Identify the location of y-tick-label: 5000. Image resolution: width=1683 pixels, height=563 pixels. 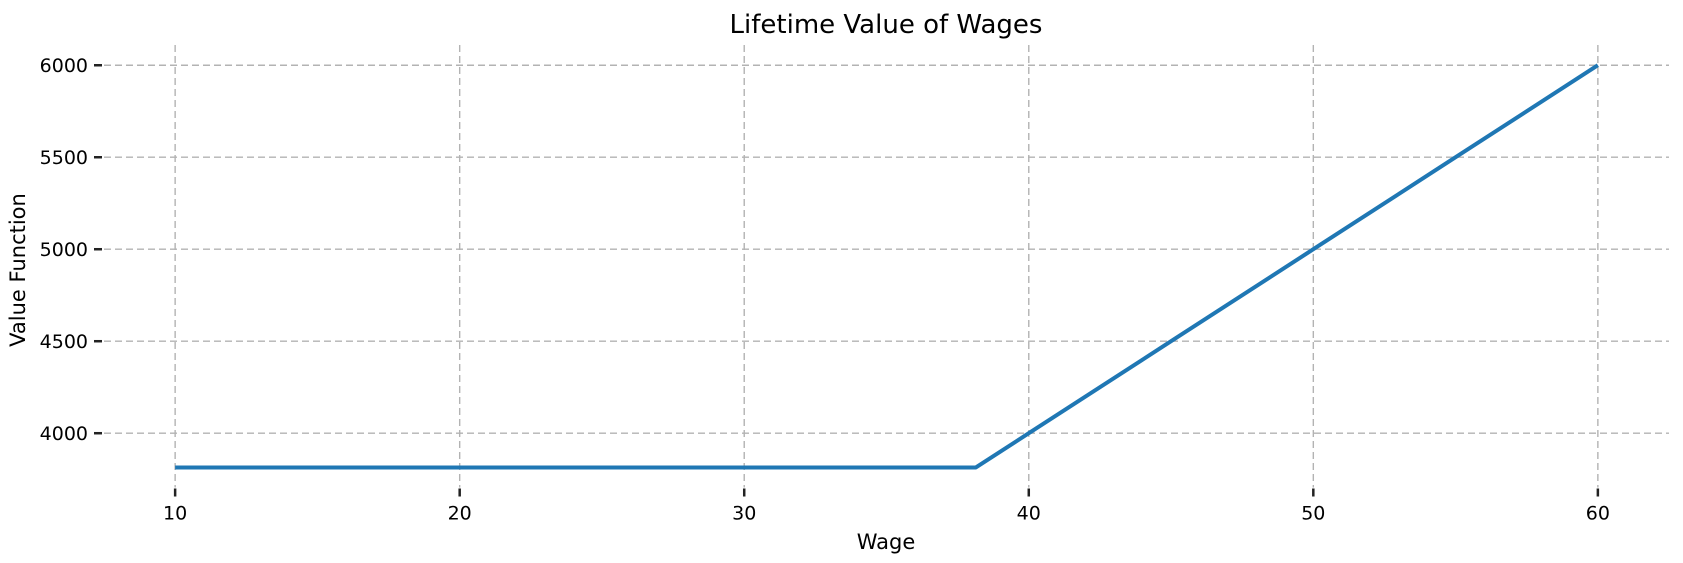
(64, 250).